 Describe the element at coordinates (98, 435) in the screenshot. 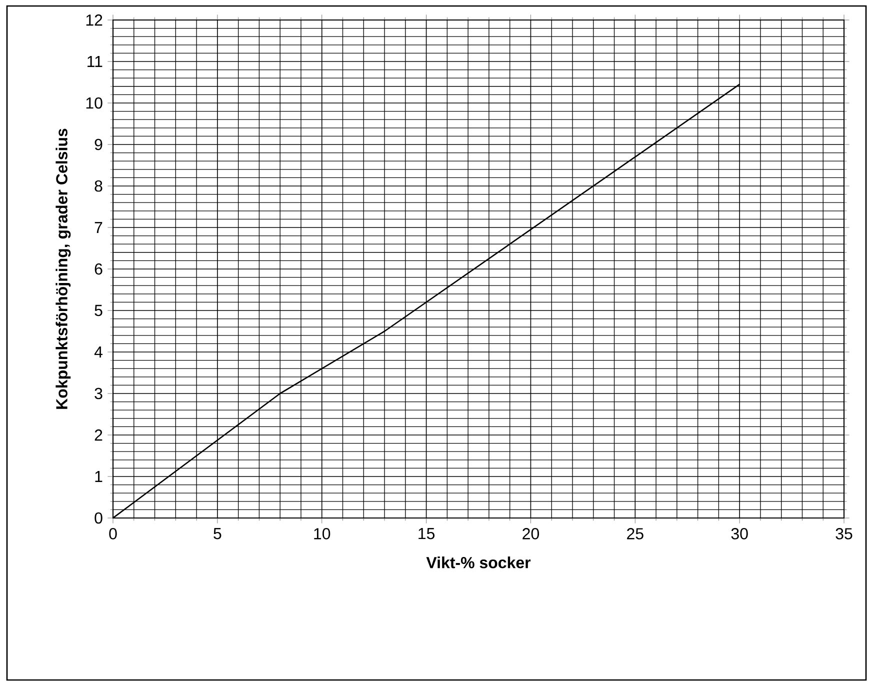

I see `y-tick-label: 2` at that location.